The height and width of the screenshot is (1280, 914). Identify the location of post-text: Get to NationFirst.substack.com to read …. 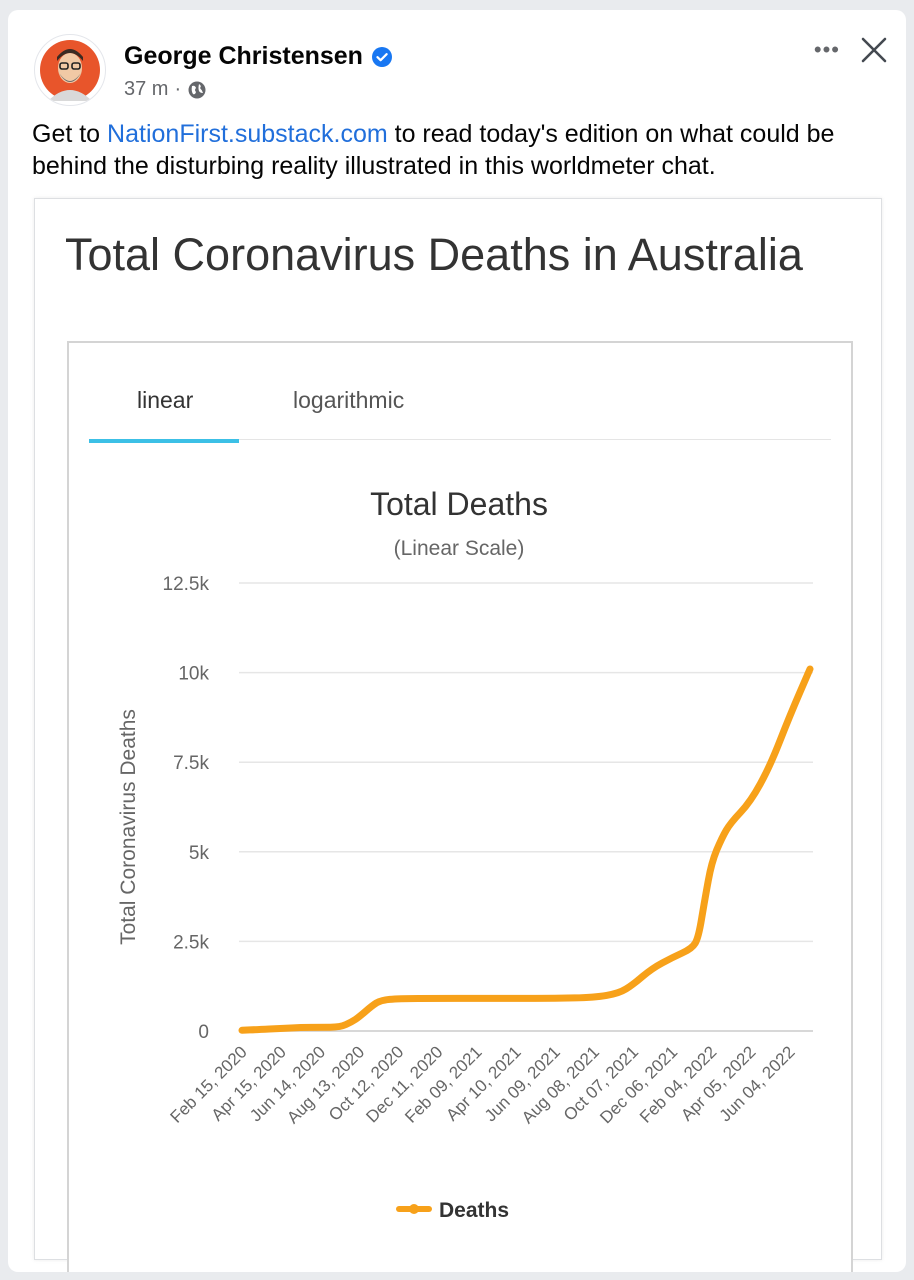
(462, 150).